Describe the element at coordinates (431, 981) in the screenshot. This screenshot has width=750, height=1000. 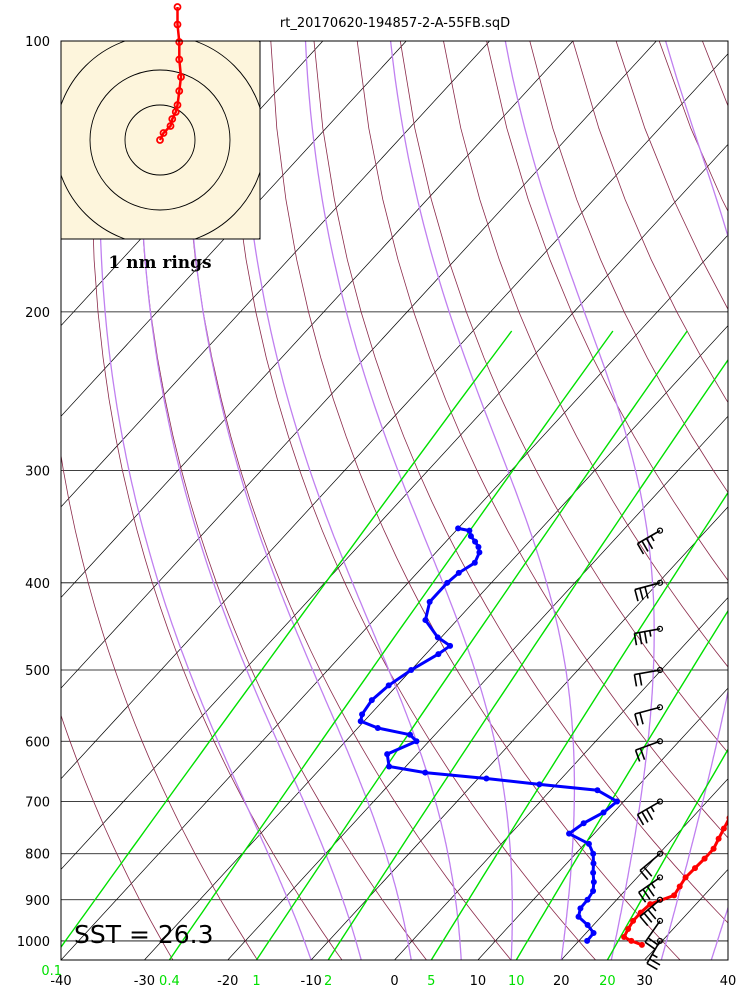
I see `mixing-ratio-label: 5` at that location.